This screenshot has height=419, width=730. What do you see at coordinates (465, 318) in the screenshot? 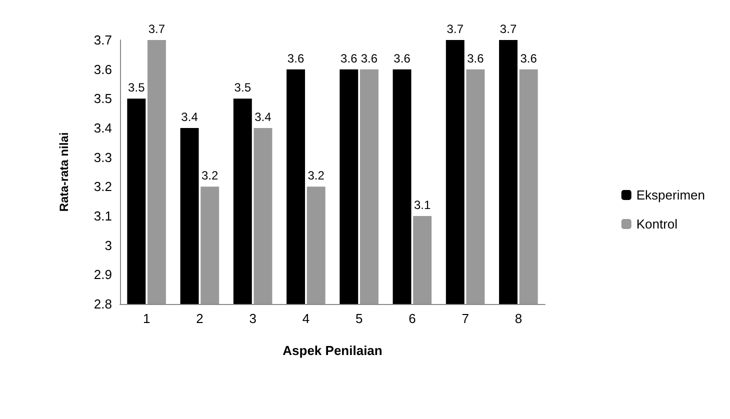
I see `x-tick-label: 7` at bounding box center [465, 318].